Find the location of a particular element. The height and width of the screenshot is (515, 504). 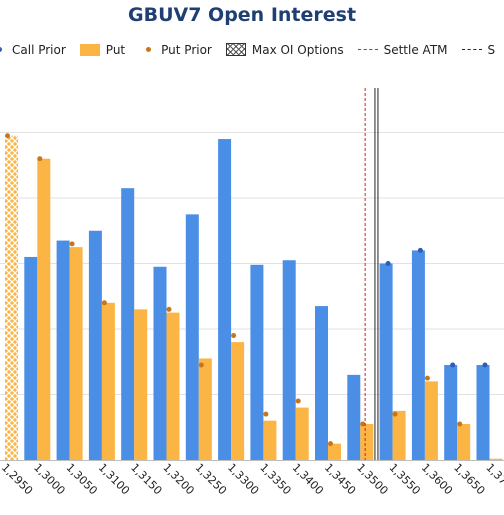

chart-title: GBUV7 Open Interest is located at coordinates (242, 15).